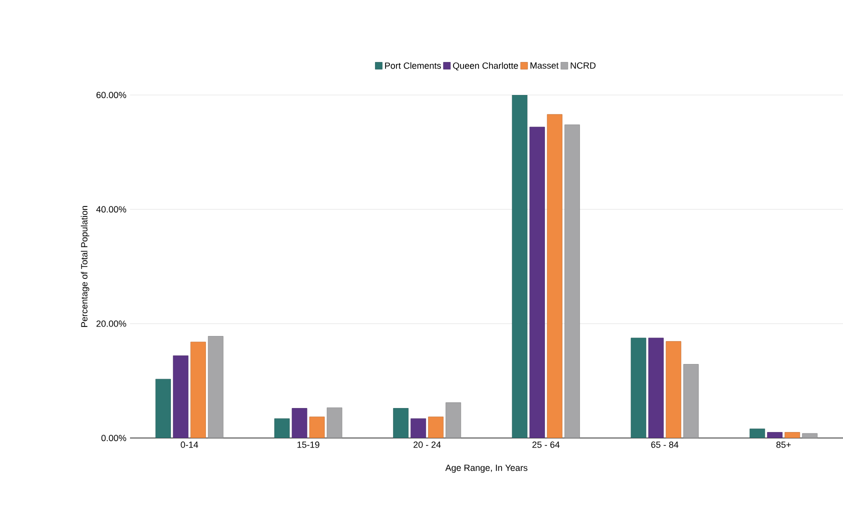 The height and width of the screenshot is (516, 843). I want to click on x-axis-title: Age Range, In Years, so click(486, 468).